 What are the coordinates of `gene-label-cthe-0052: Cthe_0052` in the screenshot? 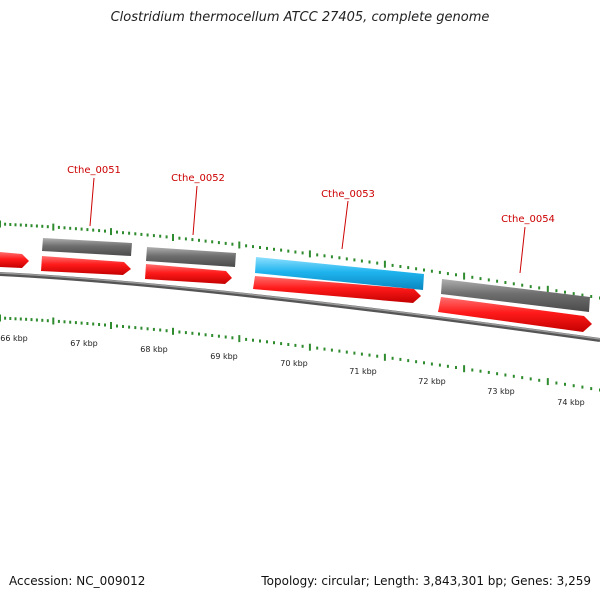 It's located at (198, 178).